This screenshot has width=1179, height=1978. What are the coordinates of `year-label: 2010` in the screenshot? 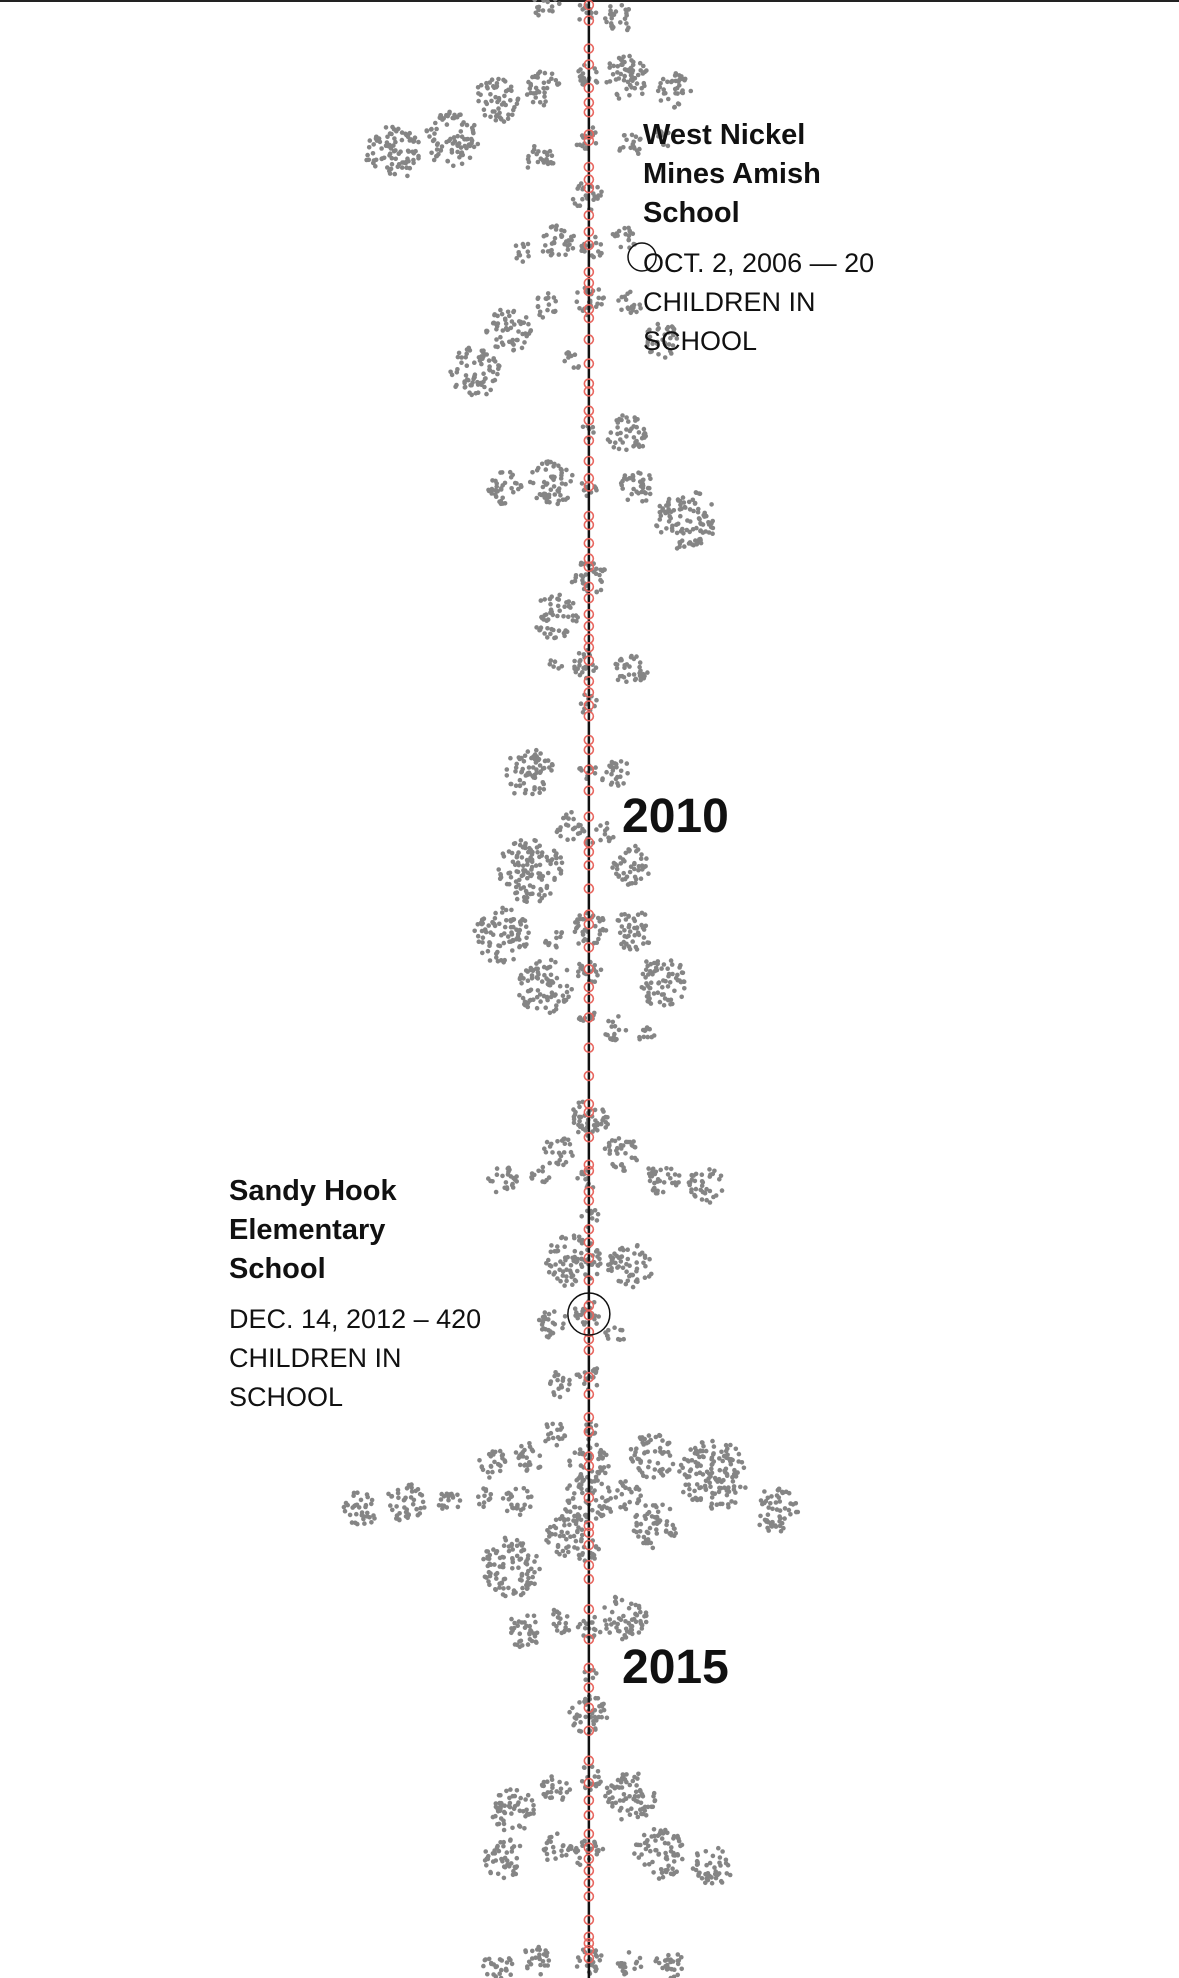 It's located at (675, 816).